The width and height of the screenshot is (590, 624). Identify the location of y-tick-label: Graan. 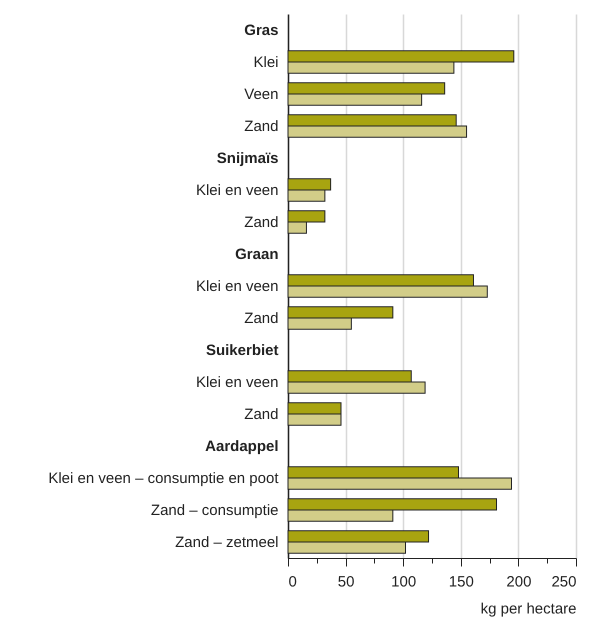
(256, 254).